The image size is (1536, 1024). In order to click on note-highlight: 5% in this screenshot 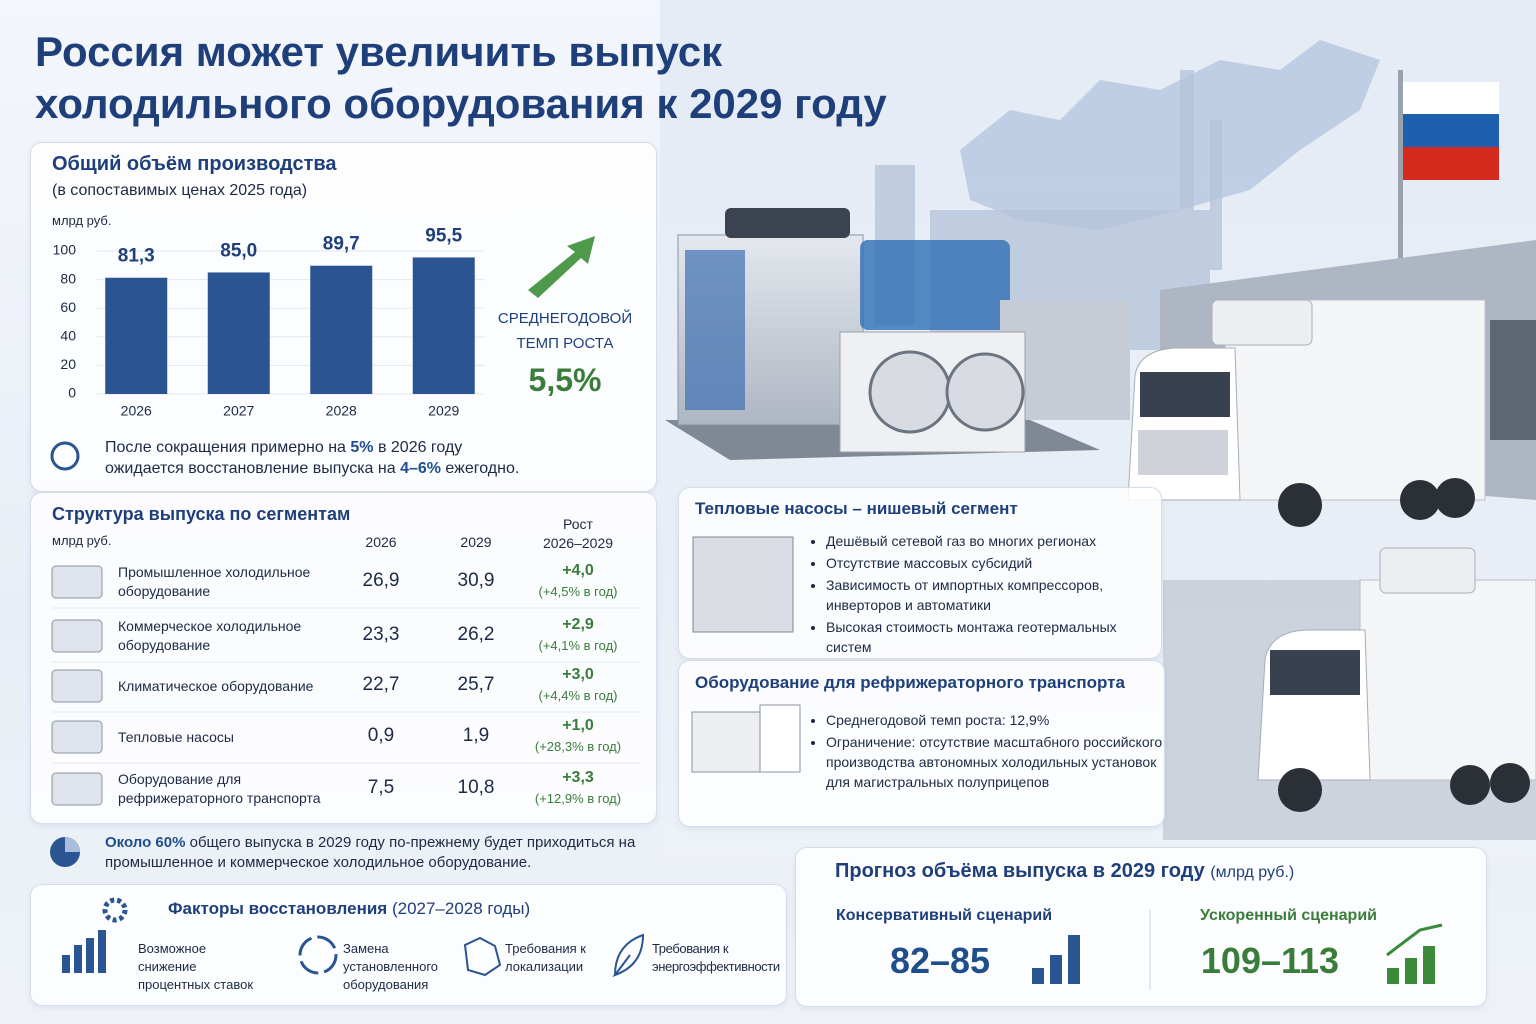, I will do `click(362, 447)`.